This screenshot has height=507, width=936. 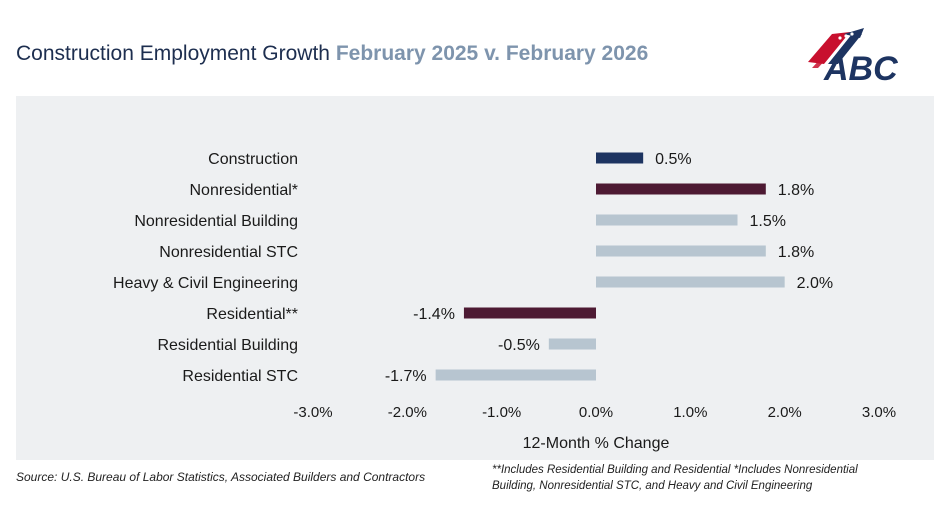 I want to click on data-label: -1.4%, so click(x=434, y=314).